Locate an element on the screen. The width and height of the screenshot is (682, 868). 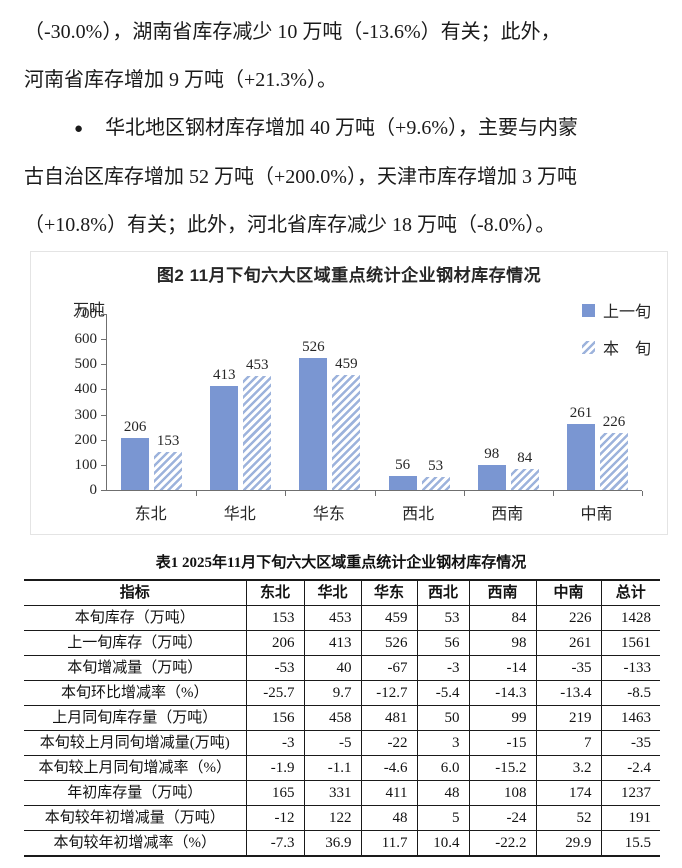
table-cell: -1.1 is located at coordinates (332, 768).